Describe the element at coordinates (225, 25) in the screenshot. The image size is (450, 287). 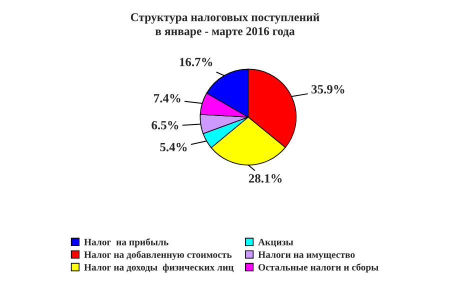
I see `chart-title: Структура налоговых поступлений в январе - марте 2016 года` at that location.